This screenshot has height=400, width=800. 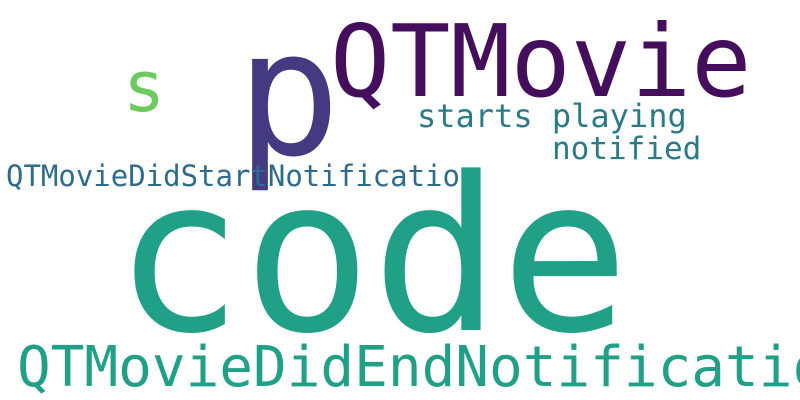 I want to click on word-qtmoviedidstartnotification: QTMovieDidStartNotification, so click(x=242, y=176).